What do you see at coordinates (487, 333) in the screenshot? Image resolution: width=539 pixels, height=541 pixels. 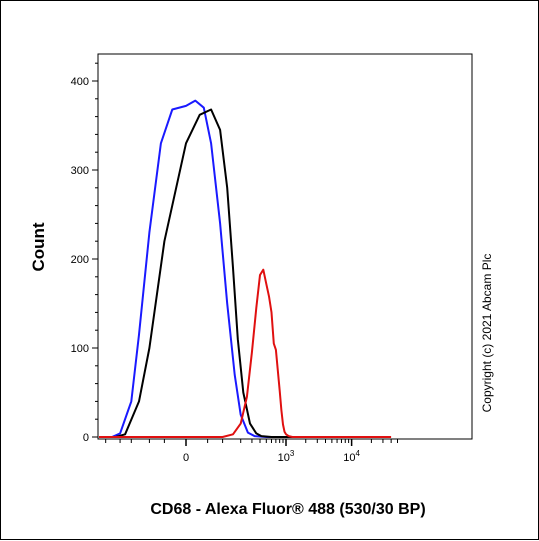 I see `copyright-annotation: Copyright (c) 2021 Abcam Plc` at bounding box center [487, 333].